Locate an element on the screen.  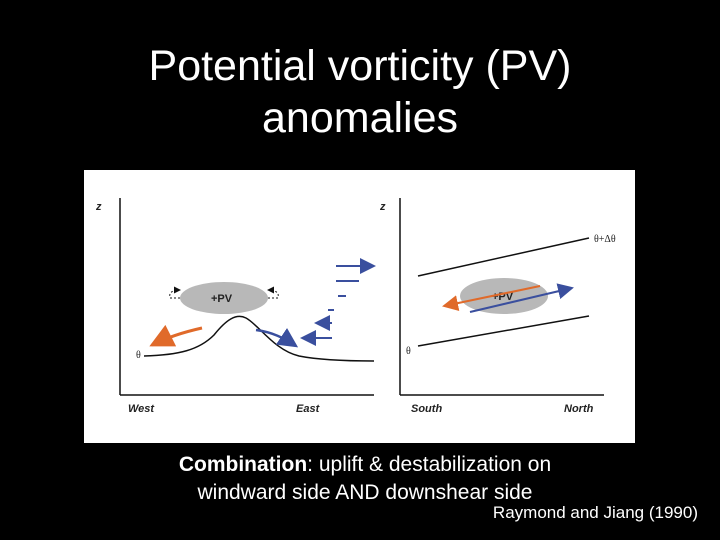
caption-line-1: Combination: uplift & destabilization on is located at coordinates (365, 465).